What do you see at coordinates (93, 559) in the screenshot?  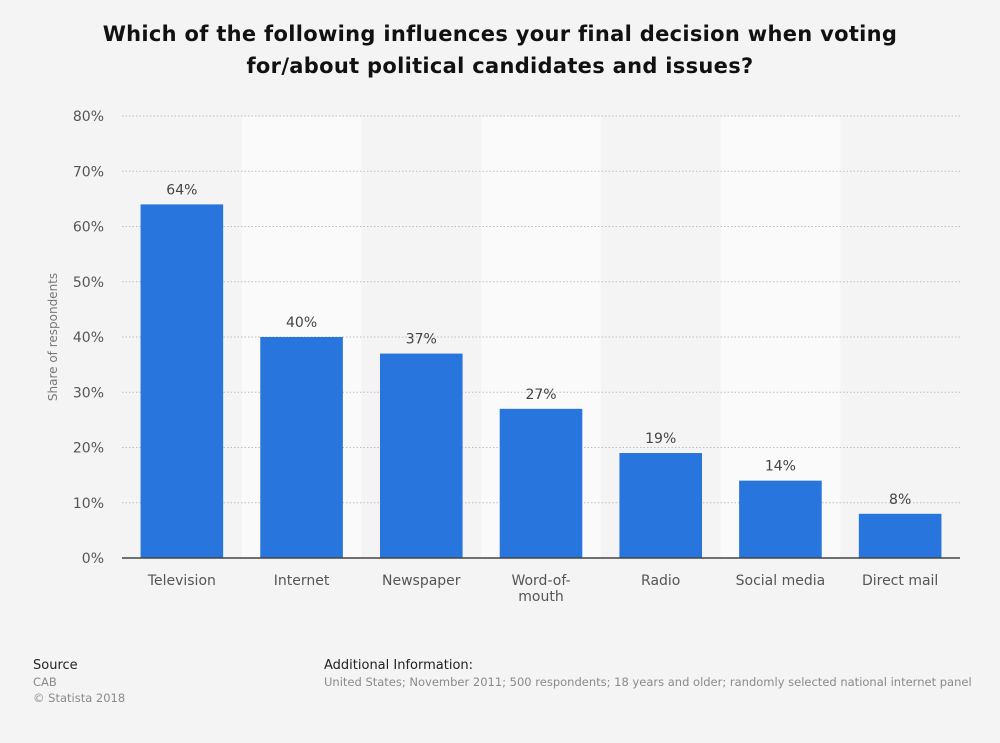 I see `y-tick-label: 0%` at bounding box center [93, 559].